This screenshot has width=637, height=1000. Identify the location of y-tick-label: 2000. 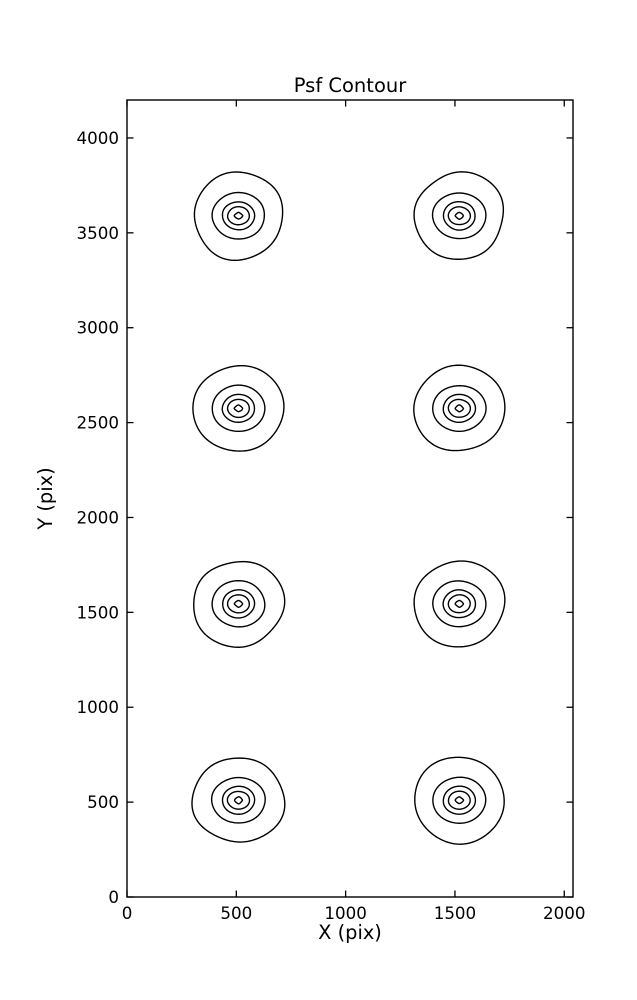
(98, 517).